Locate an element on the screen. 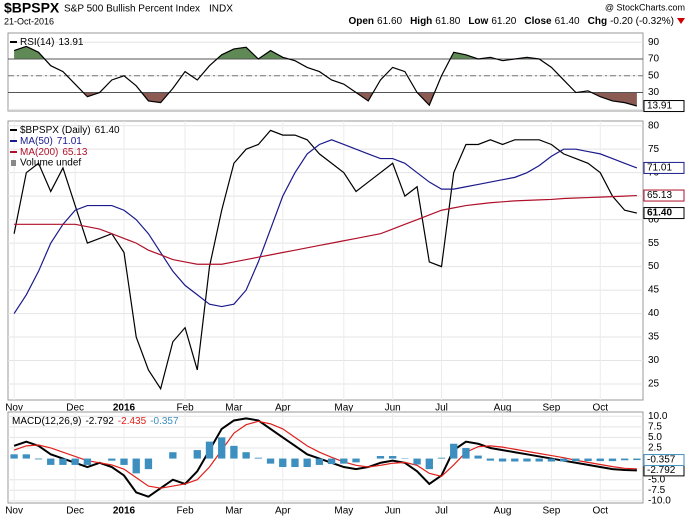 Image resolution: width=688 pixels, height=530 pixels. legend-value: -2.435 is located at coordinates (132, 421).